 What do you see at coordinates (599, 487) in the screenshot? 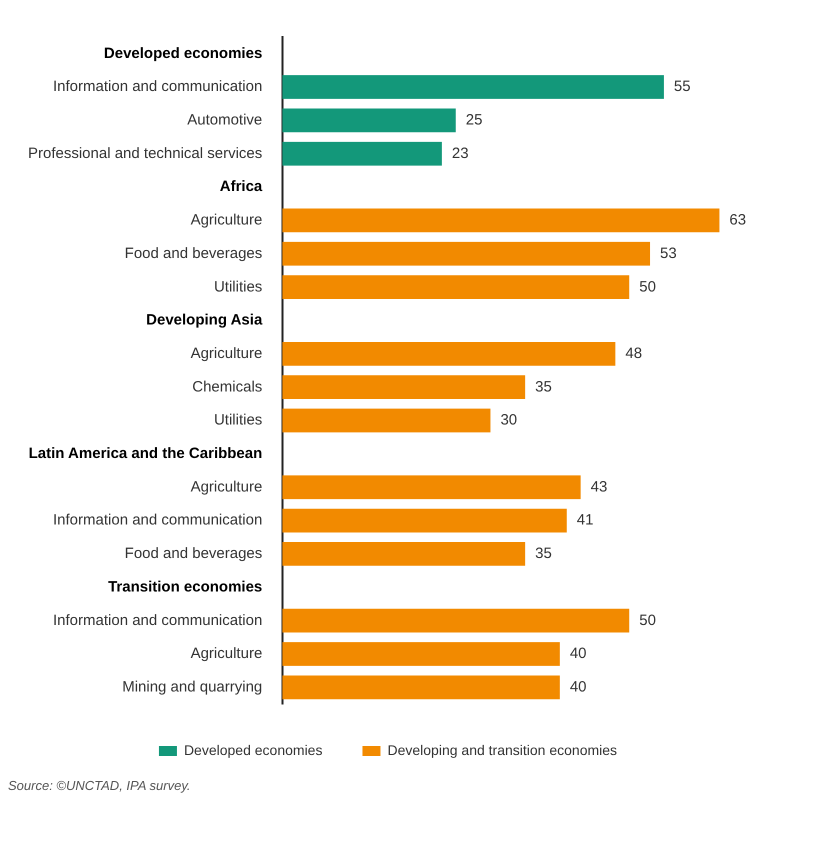
I see `data-label: 43` at bounding box center [599, 487].